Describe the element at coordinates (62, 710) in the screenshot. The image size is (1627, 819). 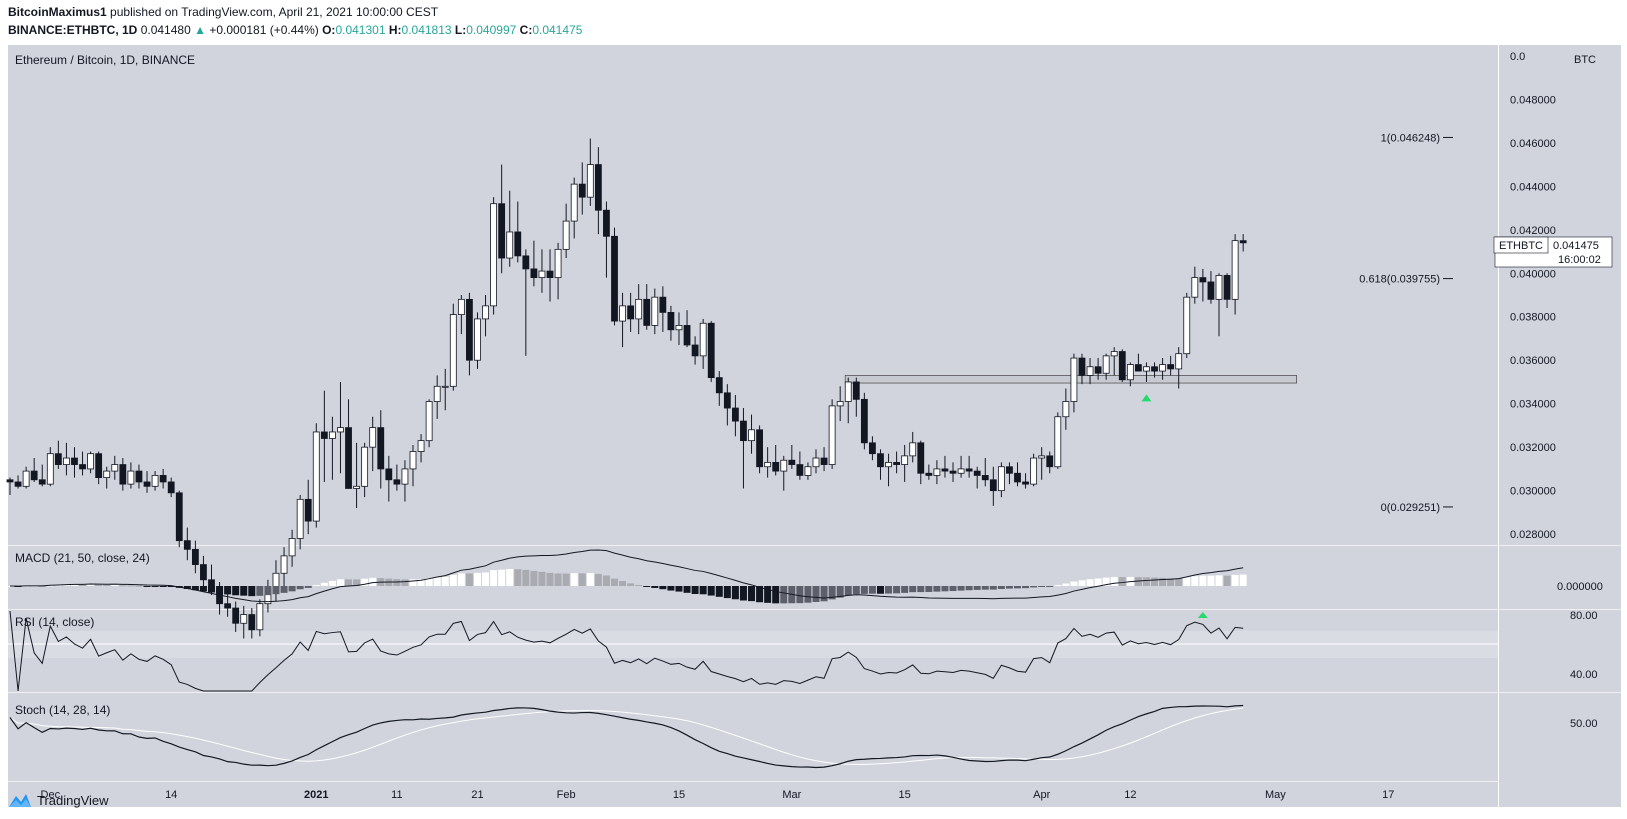
I see `stoch-label: Stoch (14, 28, 14)` at that location.